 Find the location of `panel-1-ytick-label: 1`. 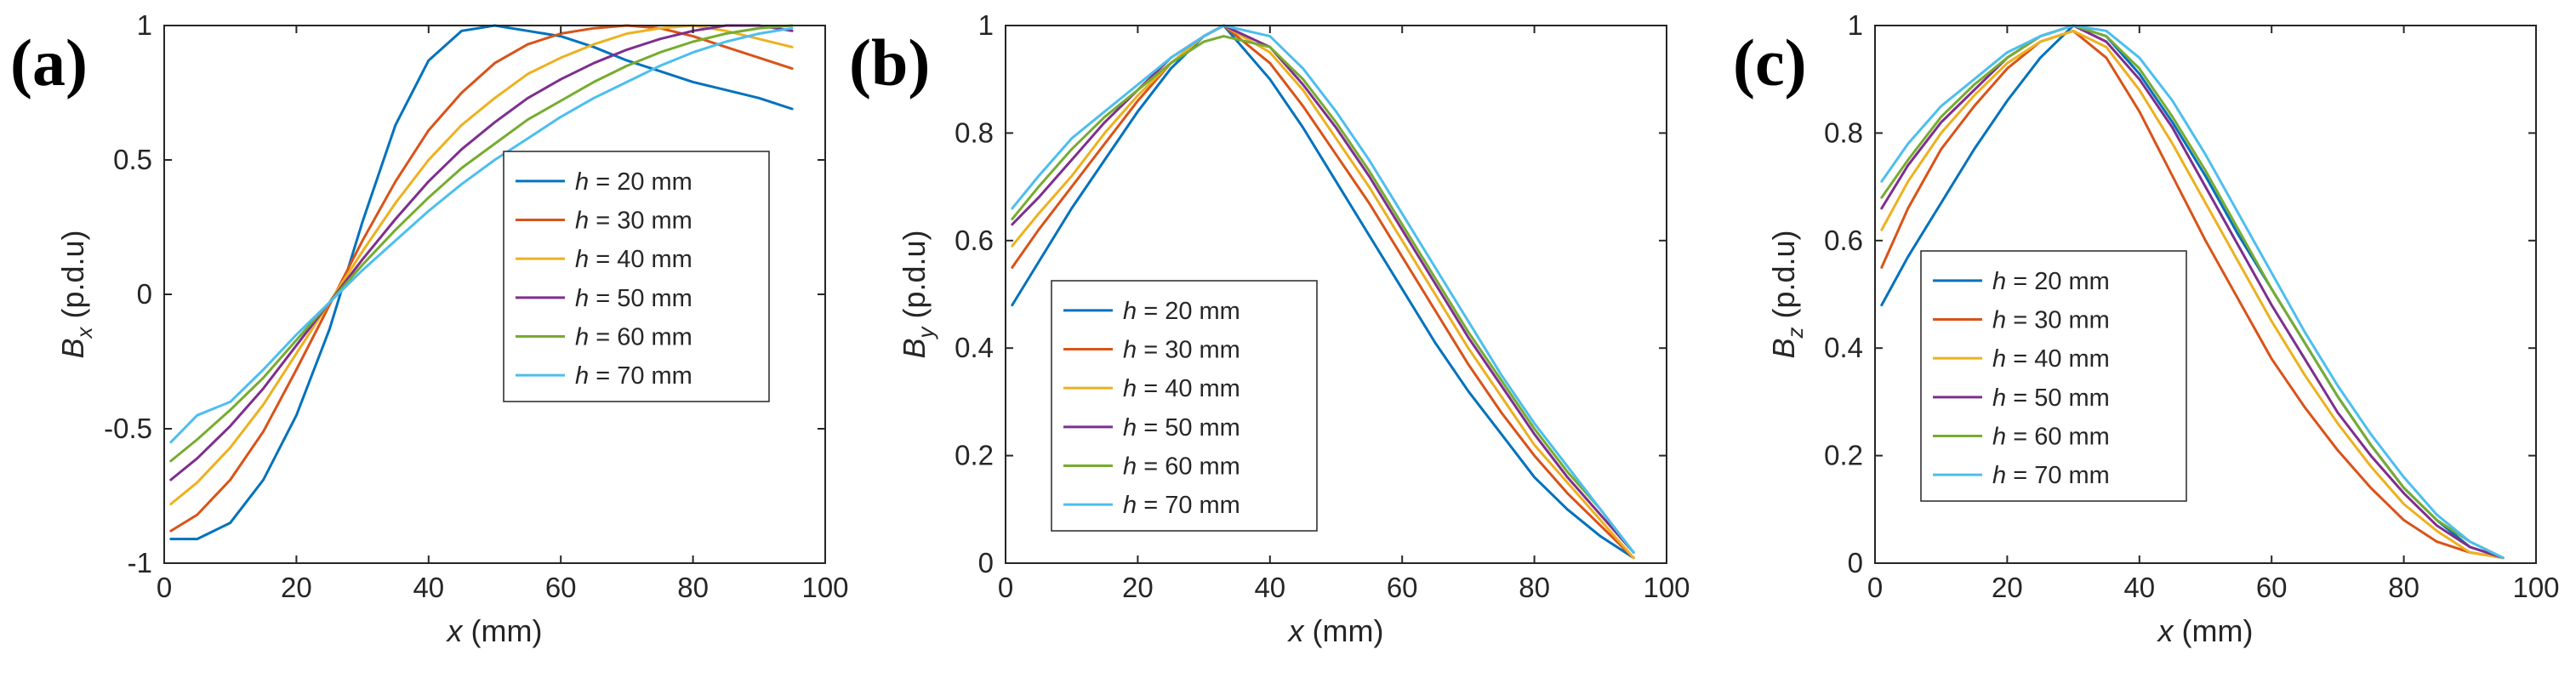

panel-1-ytick-label: 1 is located at coordinates (145, 25).